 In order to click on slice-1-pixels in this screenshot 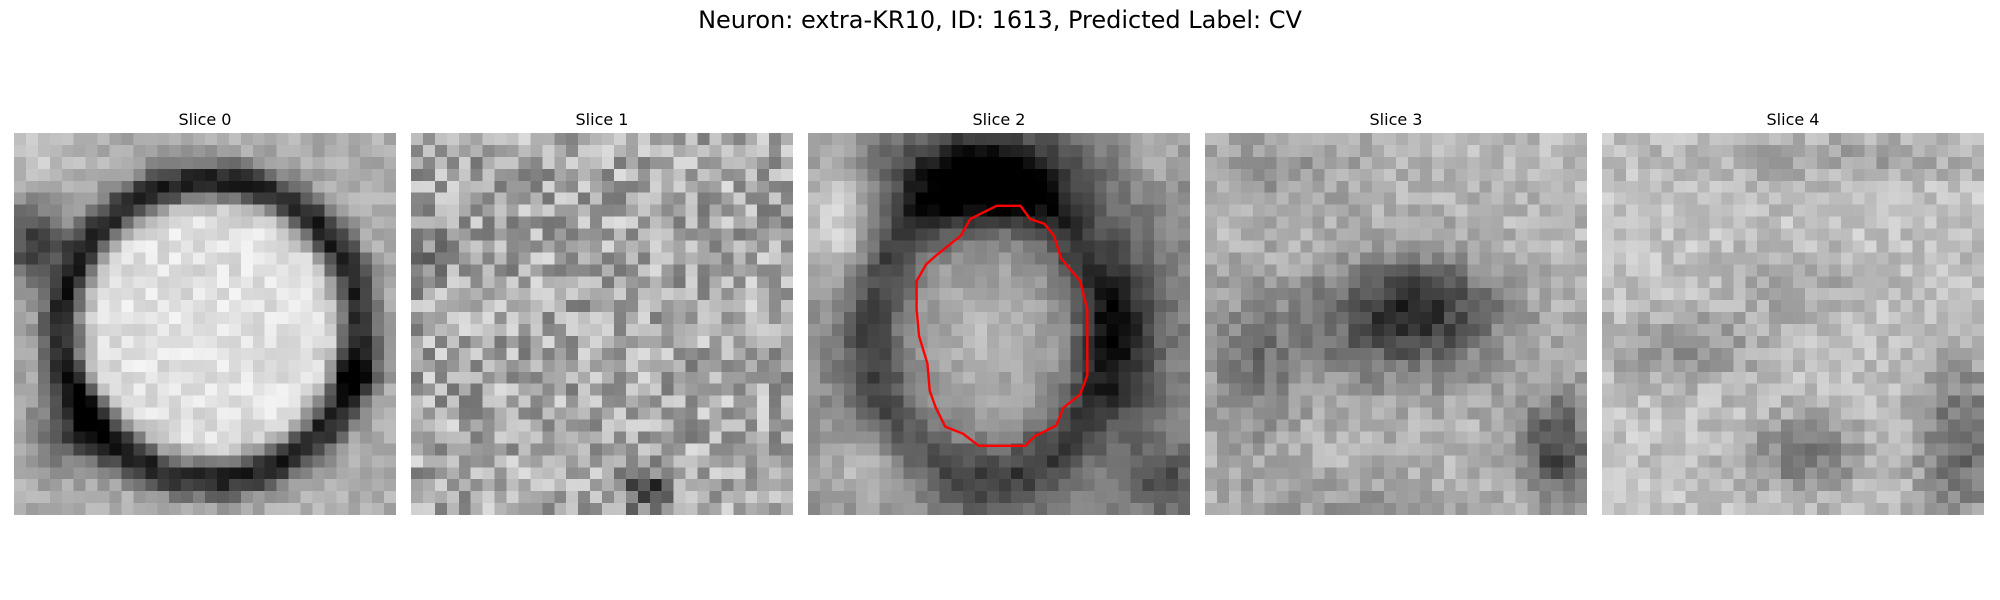, I will do `click(602, 324)`.